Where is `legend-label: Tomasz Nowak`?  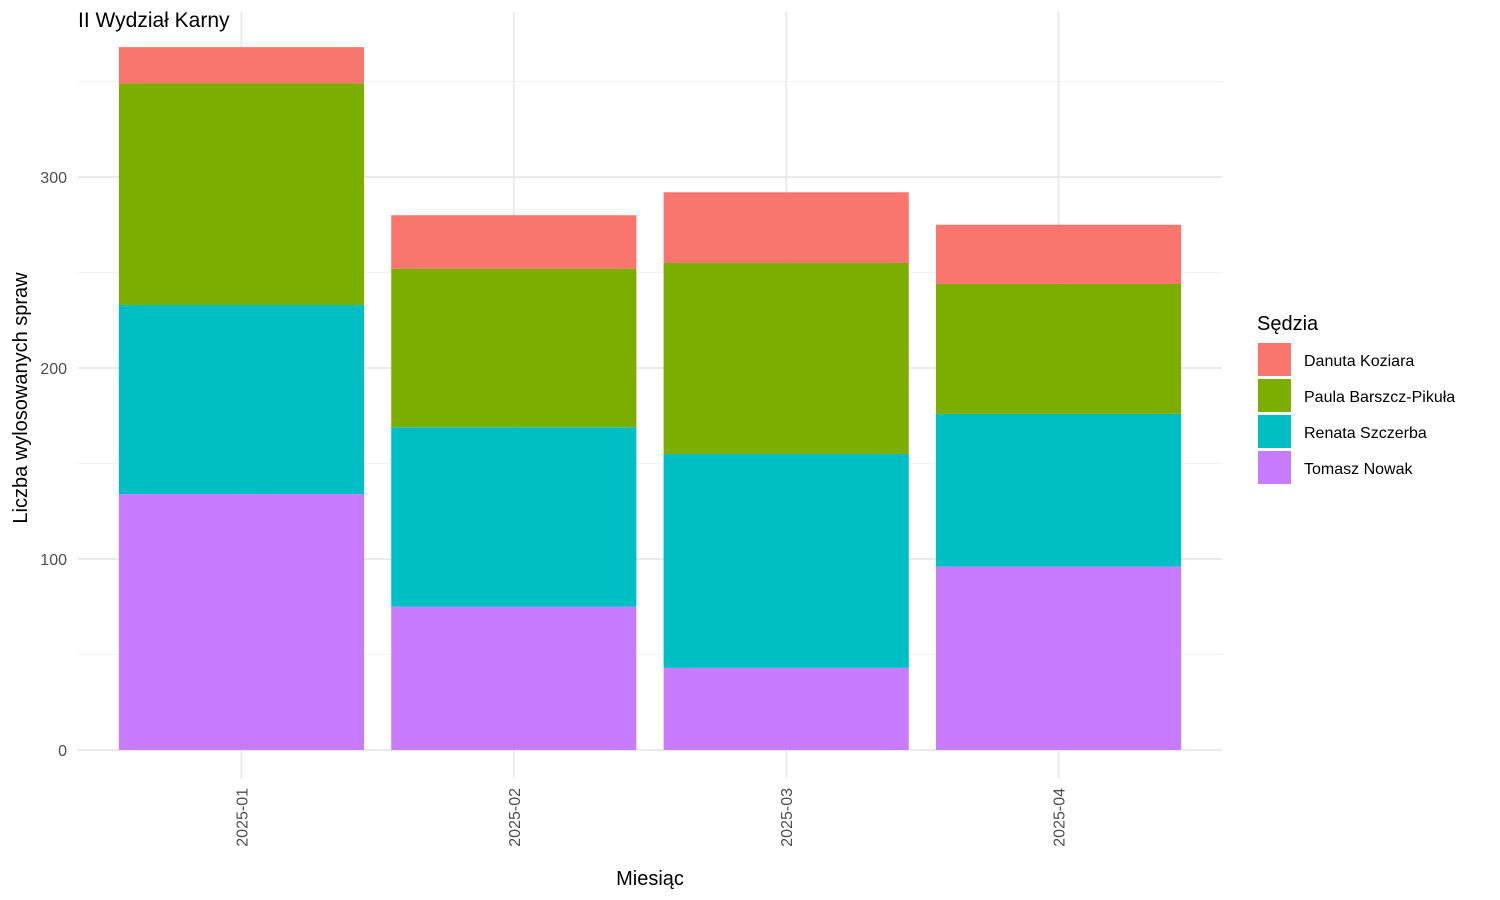 legend-label: Tomasz Nowak is located at coordinates (1358, 469).